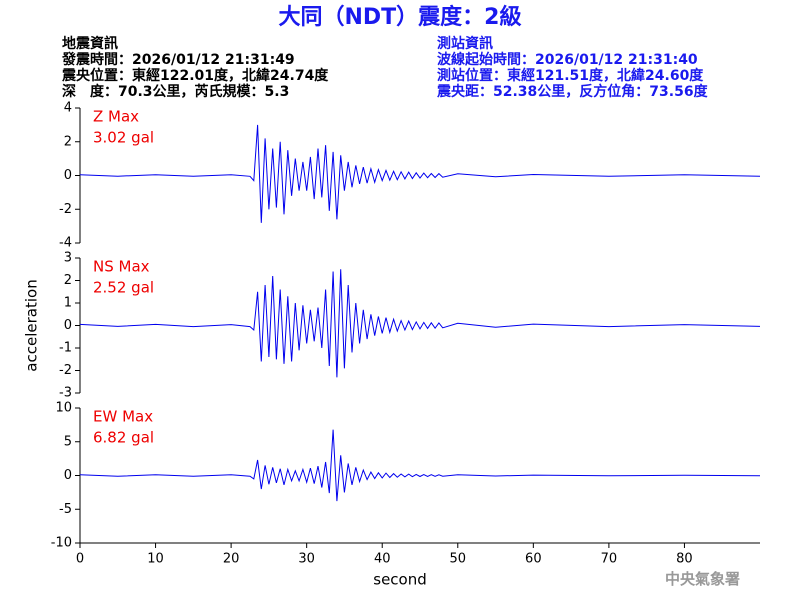  Describe the element at coordinates (61, 543) in the screenshot. I see `y-tick-label: -10` at that location.